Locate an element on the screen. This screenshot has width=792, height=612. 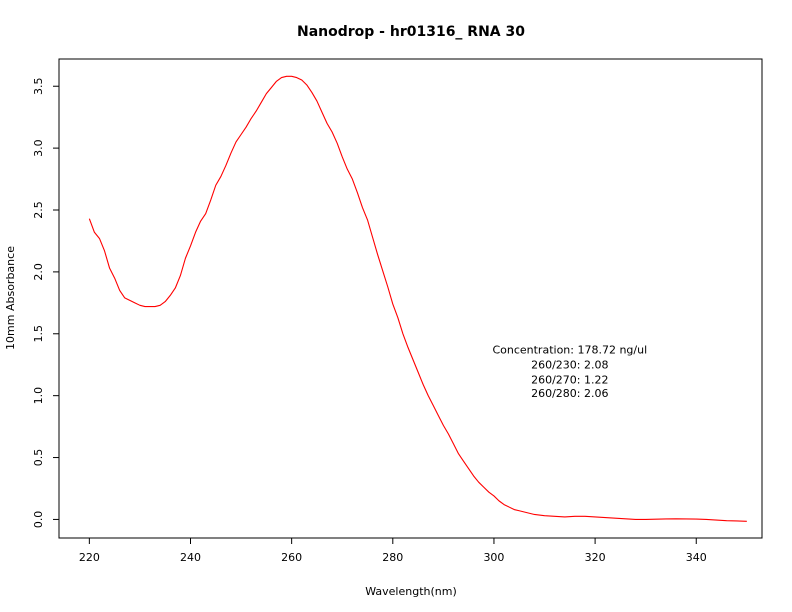
y-tick-label: 0.5 is located at coordinates (38, 458).